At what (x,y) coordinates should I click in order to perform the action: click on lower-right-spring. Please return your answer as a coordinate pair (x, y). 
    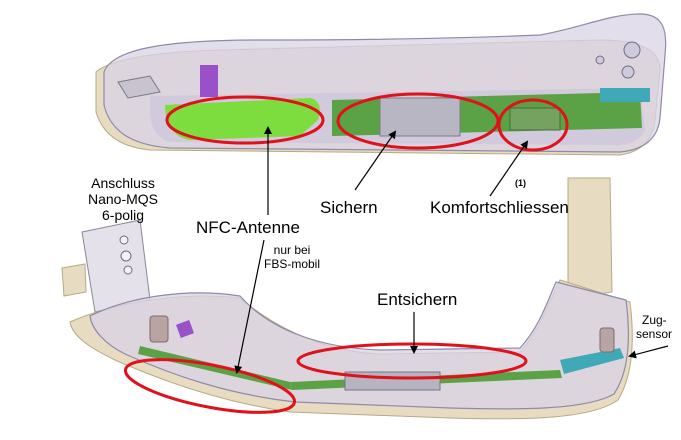
    Looking at the image, I should click on (607, 340).